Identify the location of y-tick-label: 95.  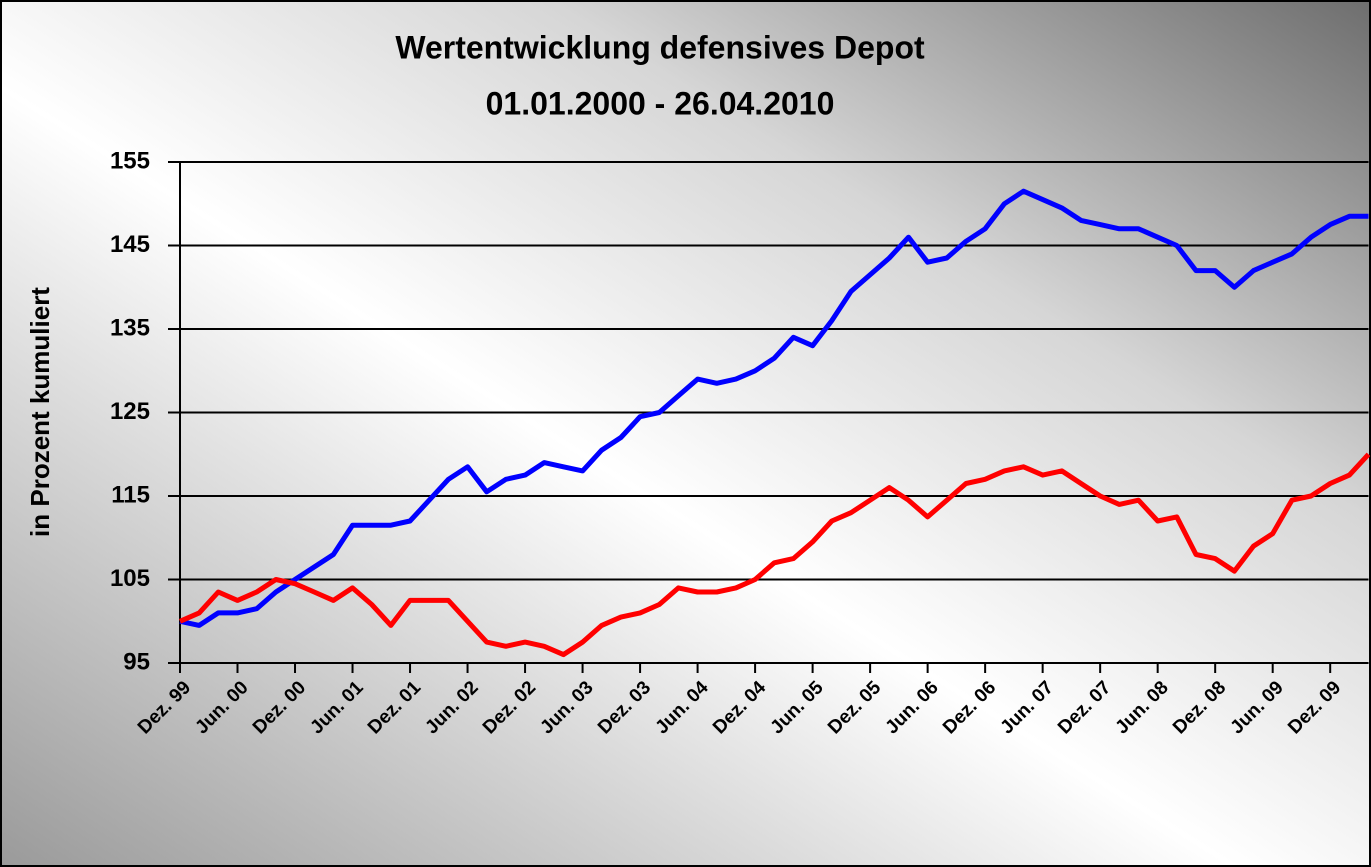
(136, 661).